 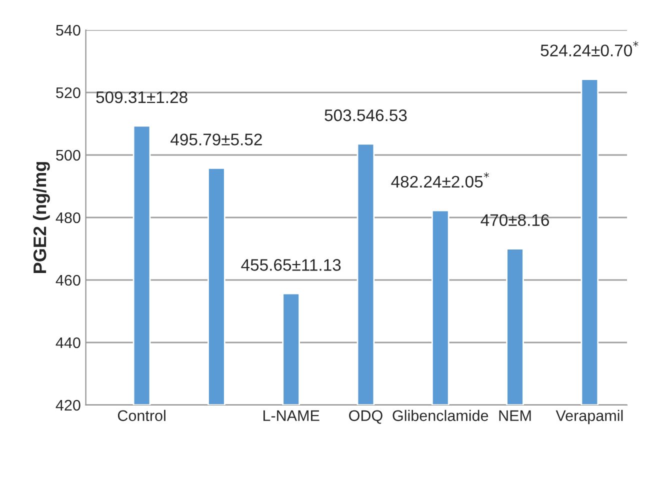 I want to click on data-label: 482.24±2.05$^{*}$, so click(x=440, y=180).